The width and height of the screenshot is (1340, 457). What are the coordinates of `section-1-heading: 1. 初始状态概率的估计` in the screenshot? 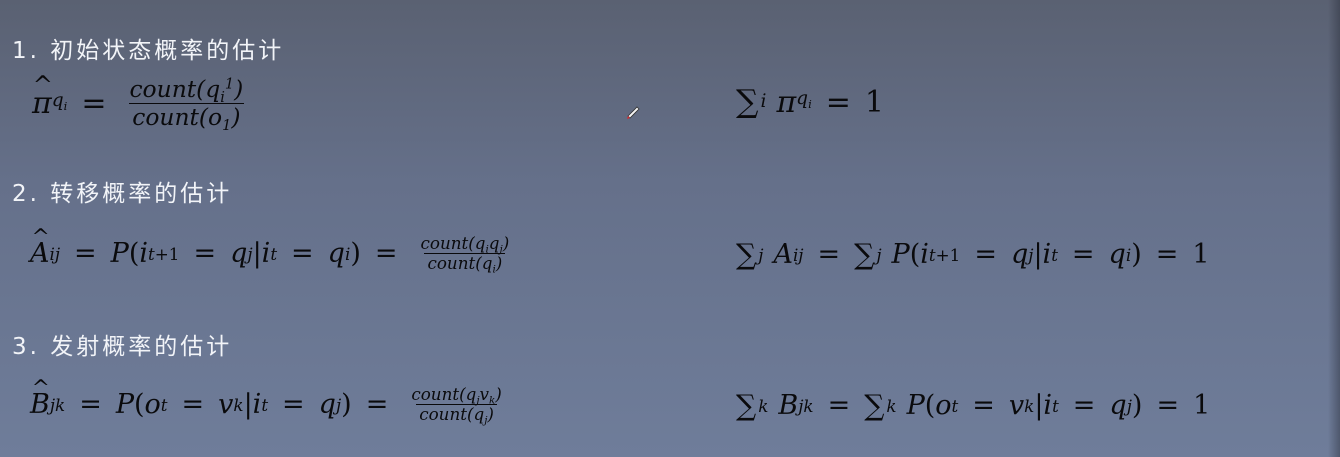 It's located at (148, 51).